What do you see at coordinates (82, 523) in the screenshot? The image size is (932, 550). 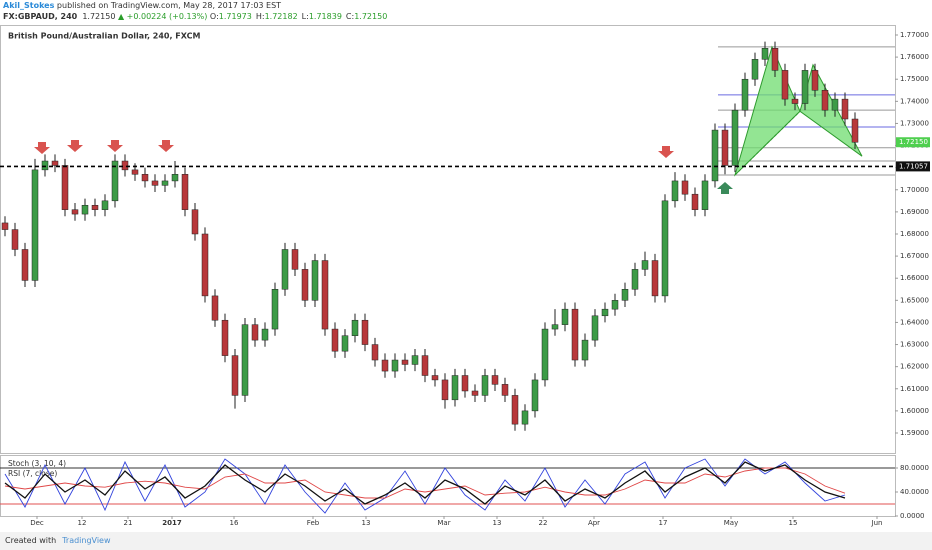 I see `x-tick-label: 12` at bounding box center [82, 523].